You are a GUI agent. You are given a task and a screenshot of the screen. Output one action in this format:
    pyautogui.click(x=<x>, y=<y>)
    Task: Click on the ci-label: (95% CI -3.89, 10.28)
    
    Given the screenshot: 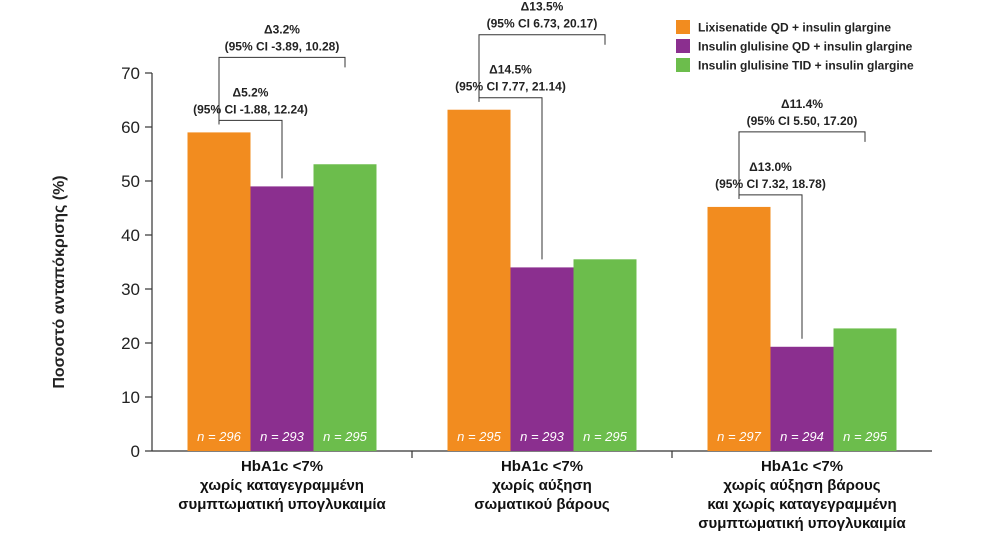 What is the action you would take?
    pyautogui.click(x=282, y=46)
    